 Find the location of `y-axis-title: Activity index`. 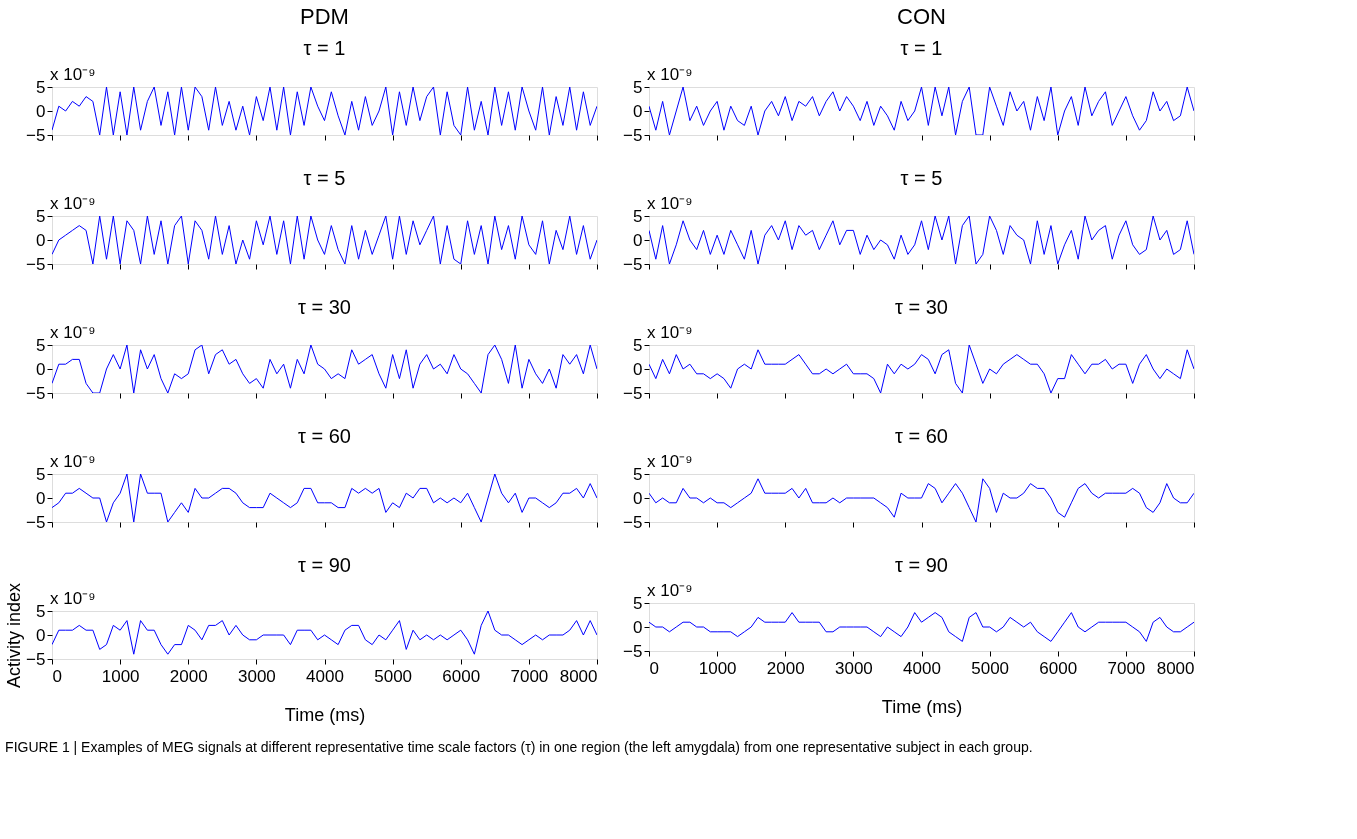

y-axis-title: Activity index is located at coordinates (14, 635).